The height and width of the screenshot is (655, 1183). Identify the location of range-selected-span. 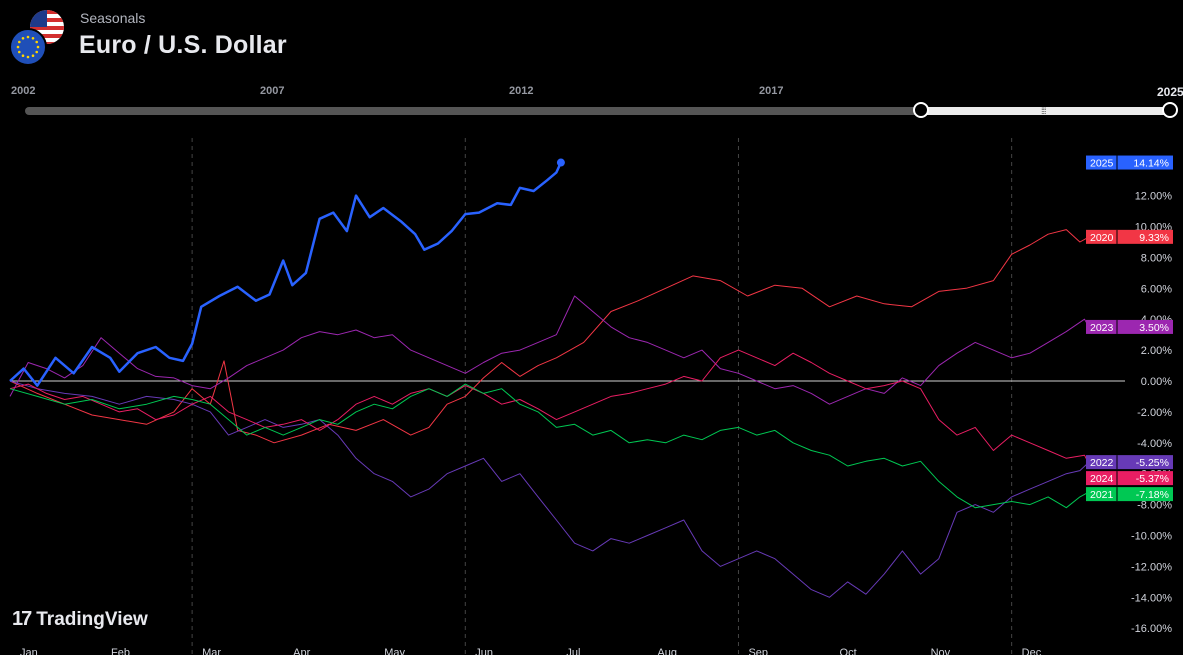
(1046, 111).